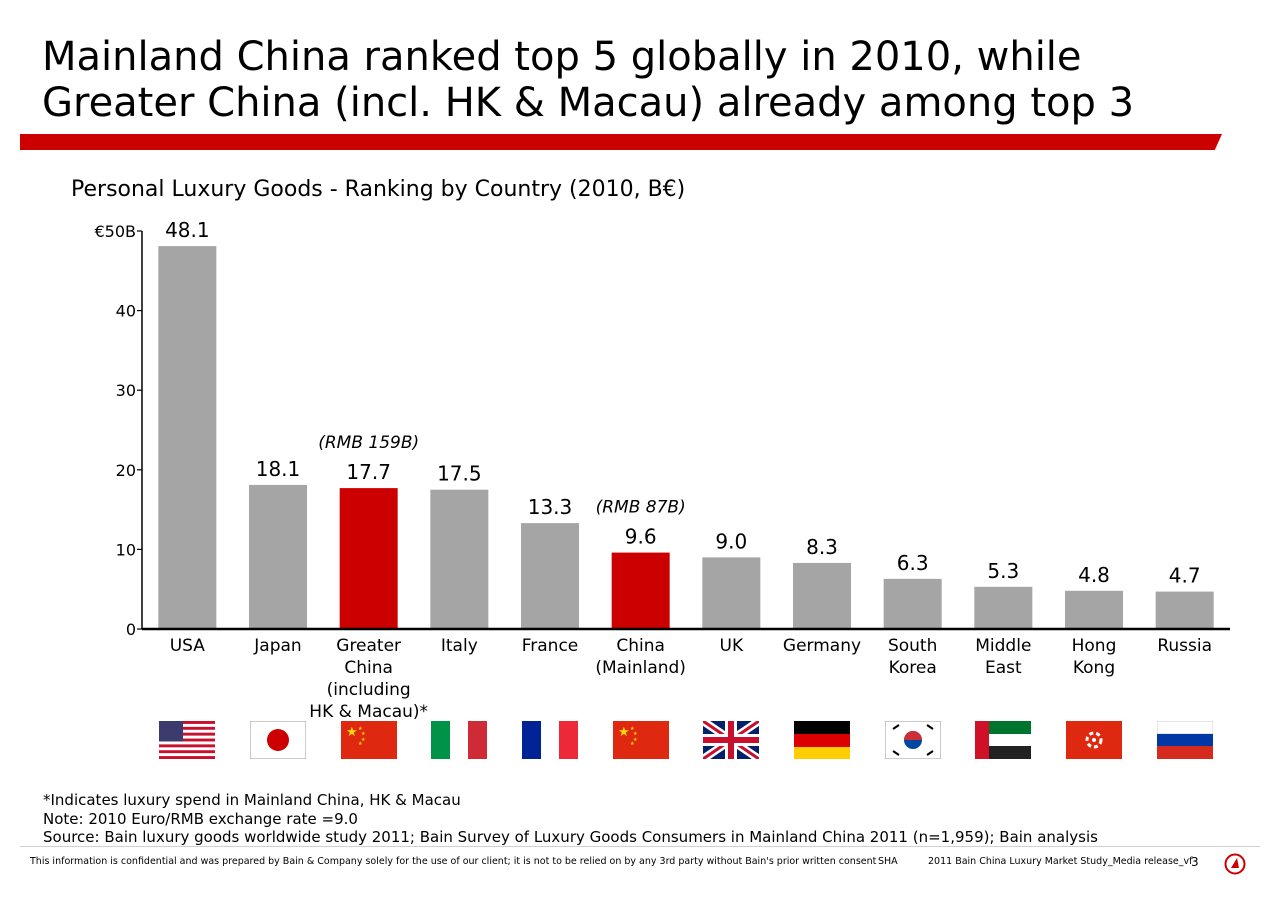 The height and width of the screenshot is (905, 1280). What do you see at coordinates (822, 740) in the screenshot?
I see `germany-flag-icon` at bounding box center [822, 740].